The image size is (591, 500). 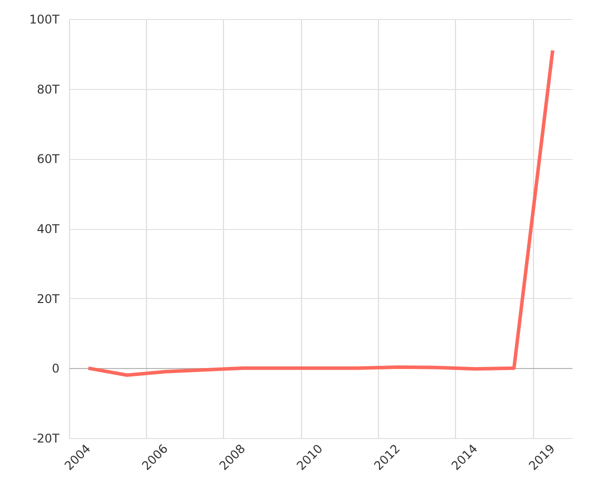 I want to click on y-tick-label: 60T, so click(x=48, y=159).